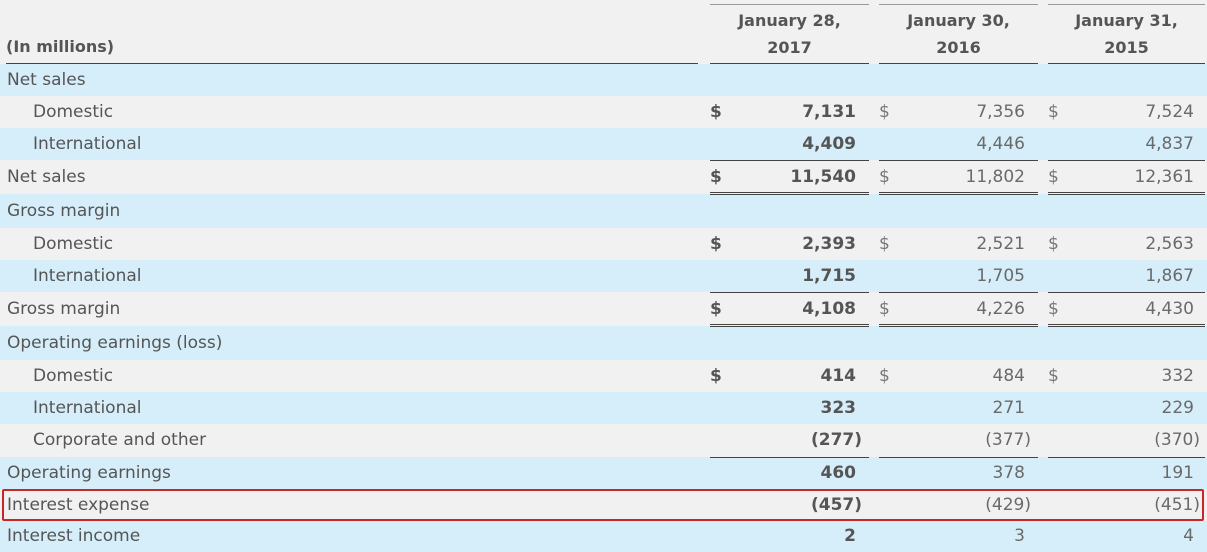  What do you see at coordinates (789, 20) in the screenshot?
I see `column-header-line1: January 28,` at bounding box center [789, 20].